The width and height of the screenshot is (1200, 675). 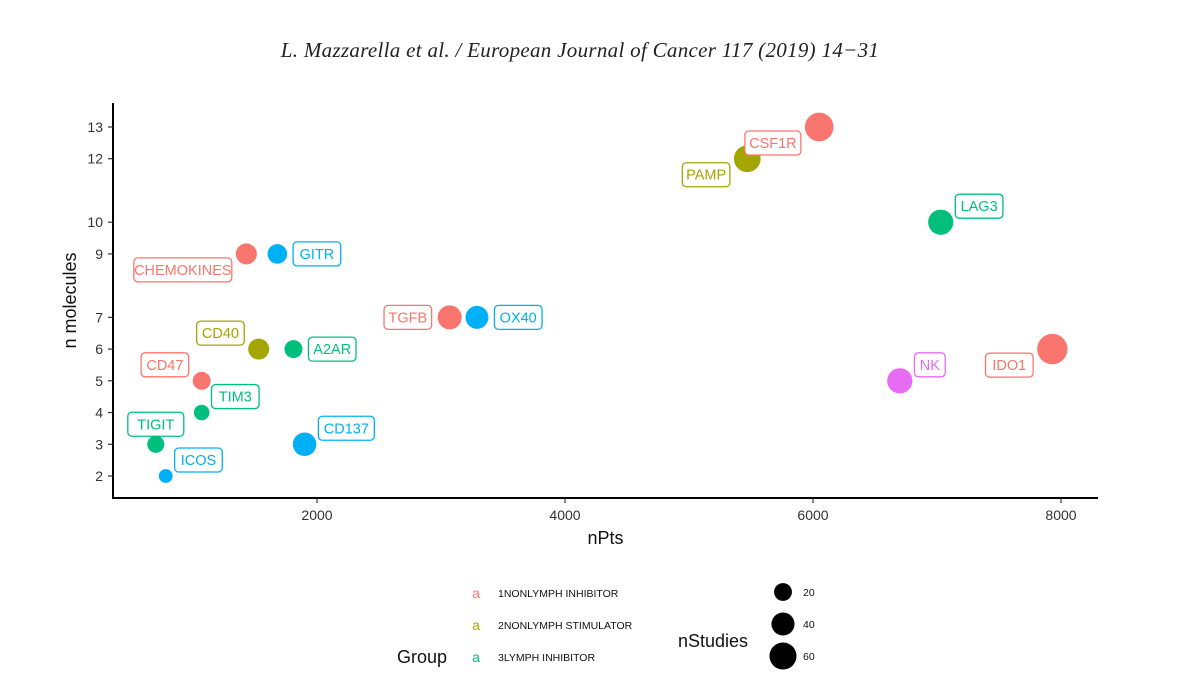 I want to click on point-label-text: CD137, so click(x=346, y=429).